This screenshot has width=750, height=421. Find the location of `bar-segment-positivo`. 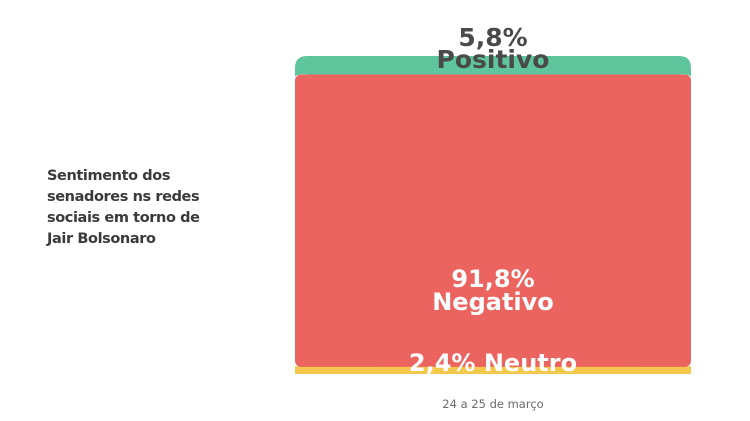

bar-segment-positivo is located at coordinates (493, 66).